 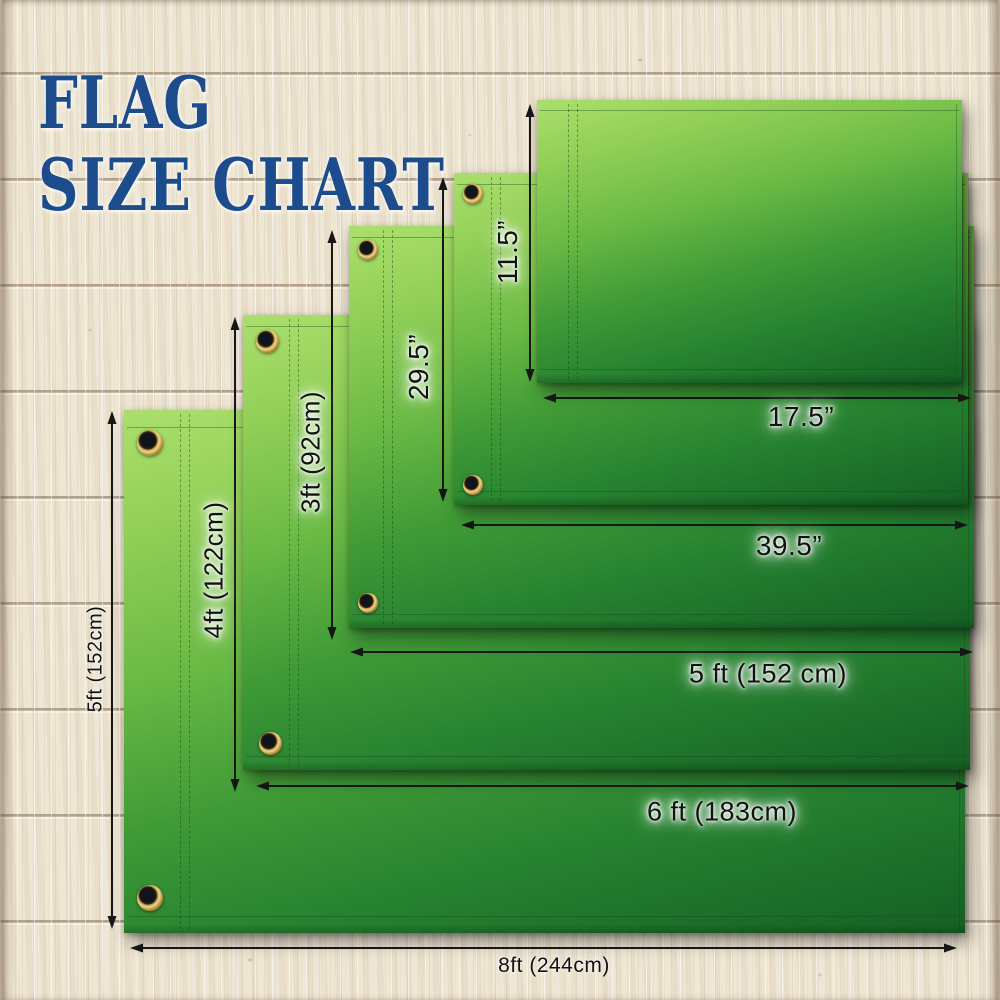 I want to click on height-label-11-5in: 11.5”, so click(x=507, y=252).